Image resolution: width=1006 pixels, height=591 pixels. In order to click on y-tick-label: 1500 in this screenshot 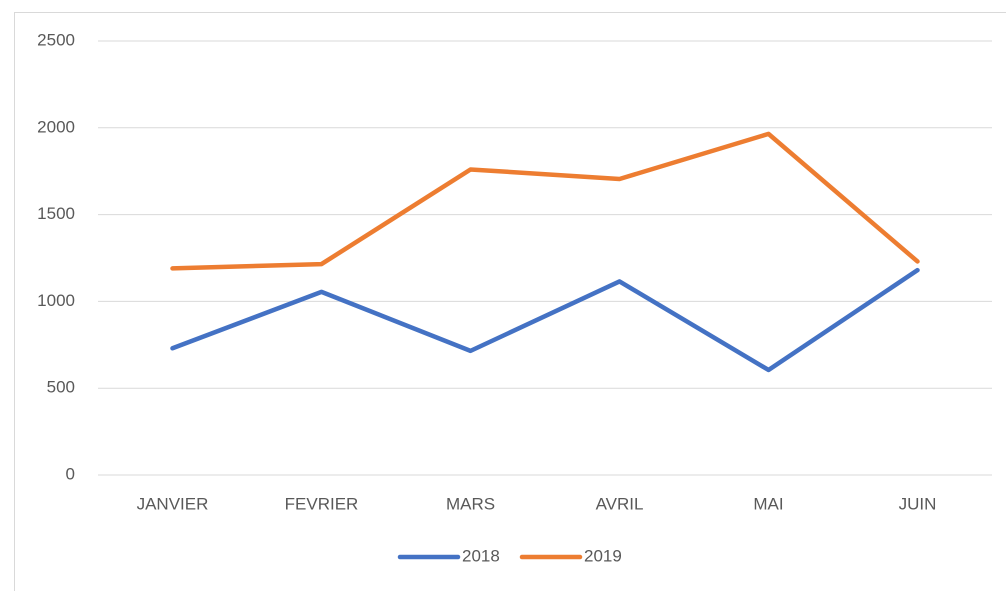, I will do `click(56, 213)`.